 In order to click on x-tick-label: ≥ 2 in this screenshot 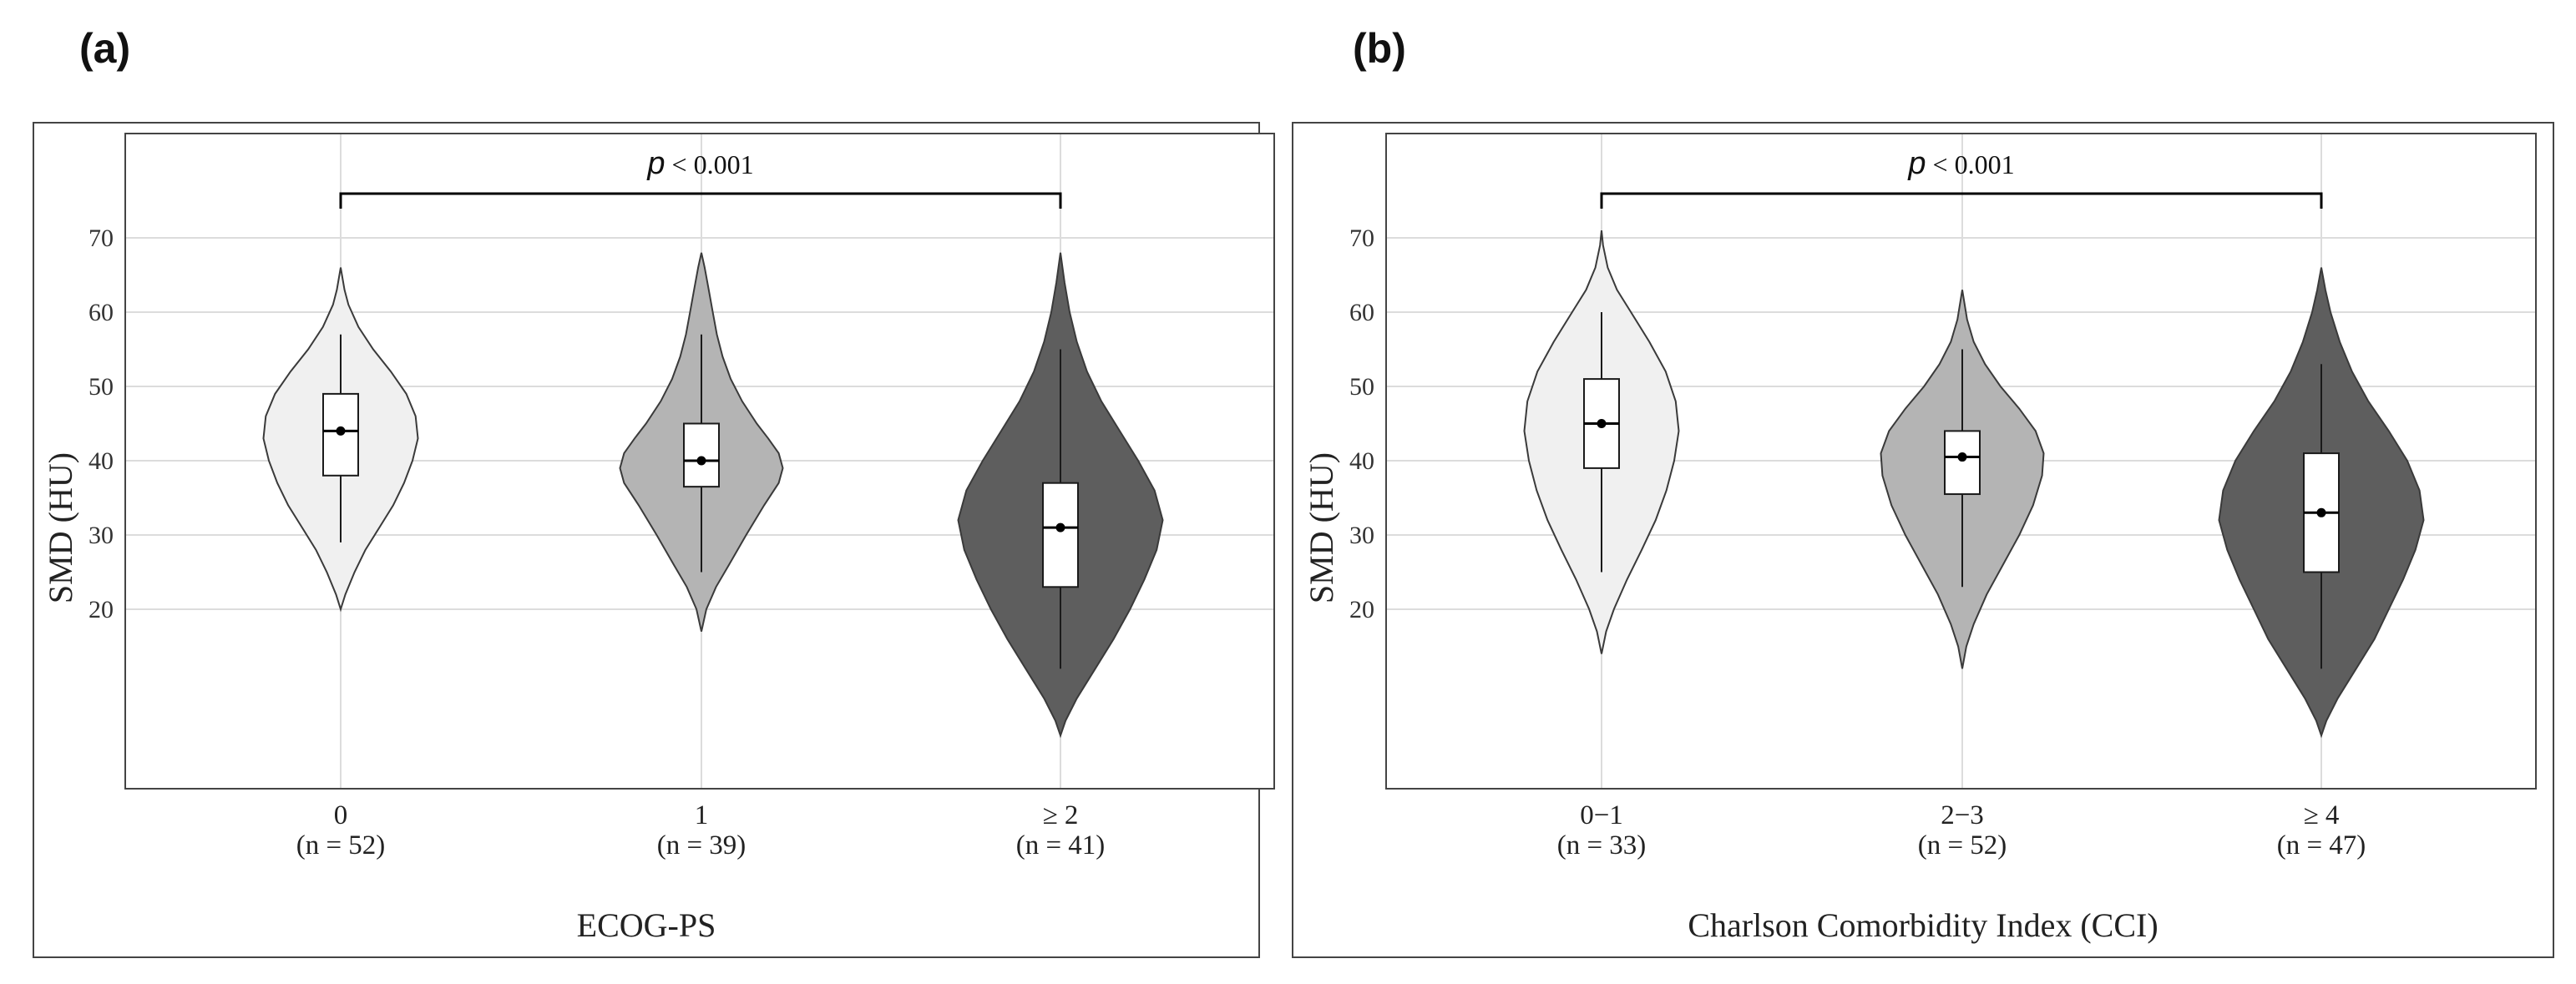, I will do `click(1061, 815)`.